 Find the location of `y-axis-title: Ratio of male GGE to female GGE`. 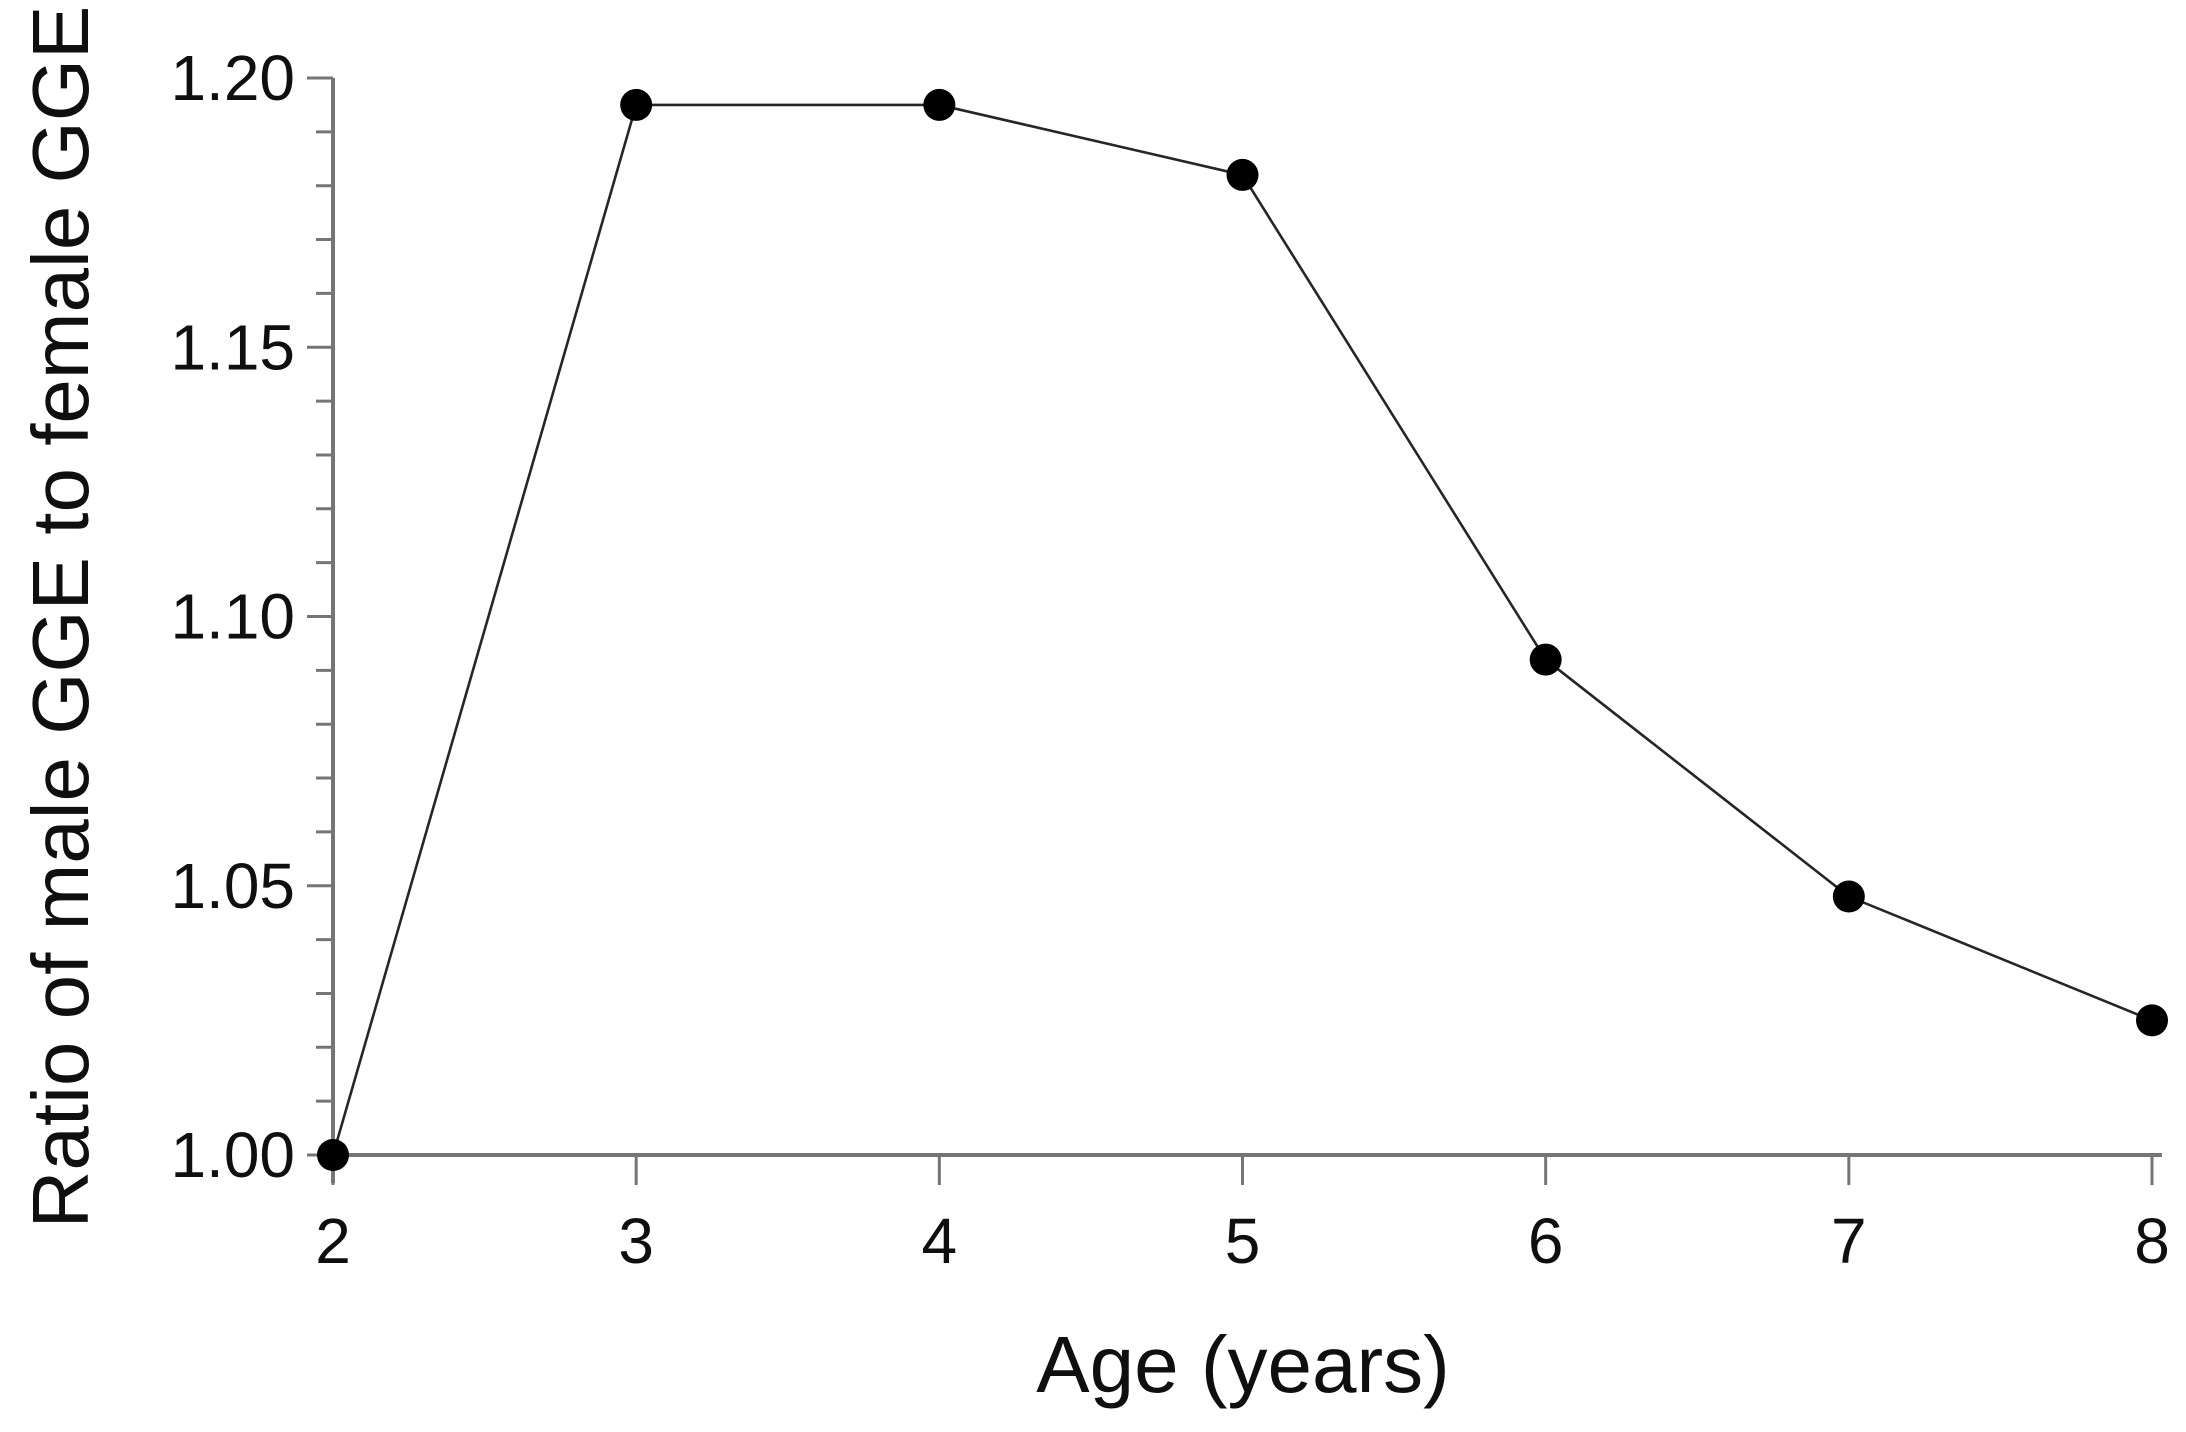

y-axis-title: Ratio of male GGE to female GGE is located at coordinates (60, 617).